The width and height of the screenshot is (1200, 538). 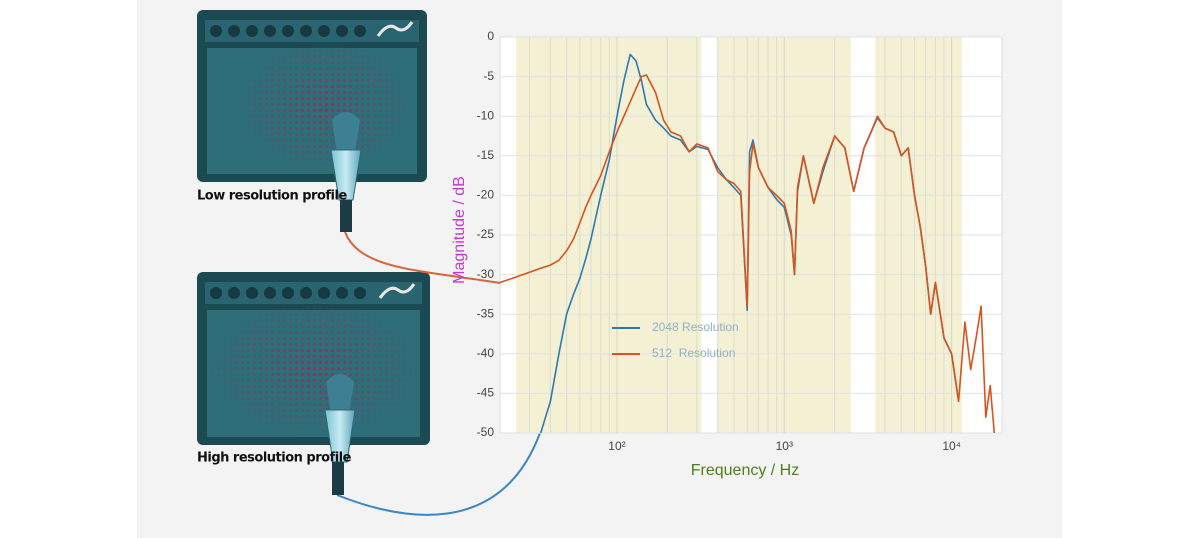 I want to click on y-tick-label: -15, so click(x=486, y=155).